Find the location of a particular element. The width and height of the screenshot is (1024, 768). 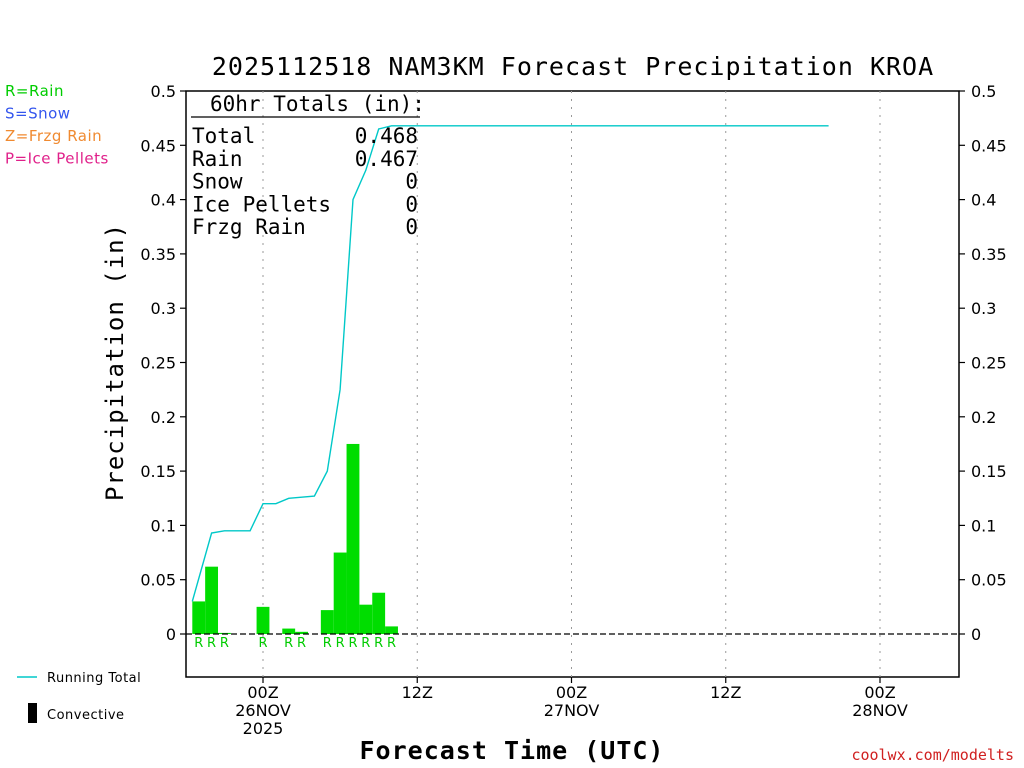

y-tick-label-right-0: 0 is located at coordinates (976, 634).